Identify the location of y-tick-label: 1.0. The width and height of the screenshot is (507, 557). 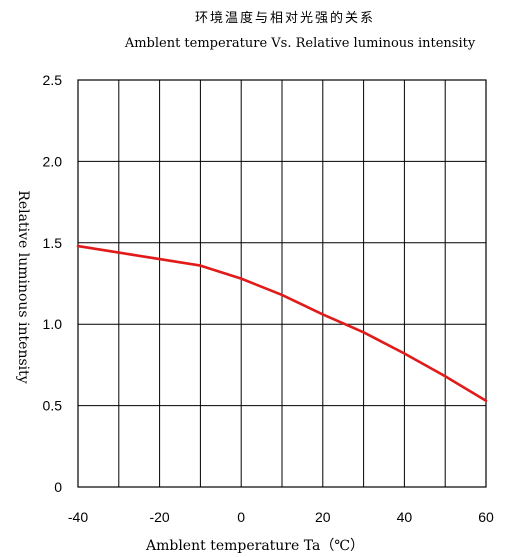
(53, 324).